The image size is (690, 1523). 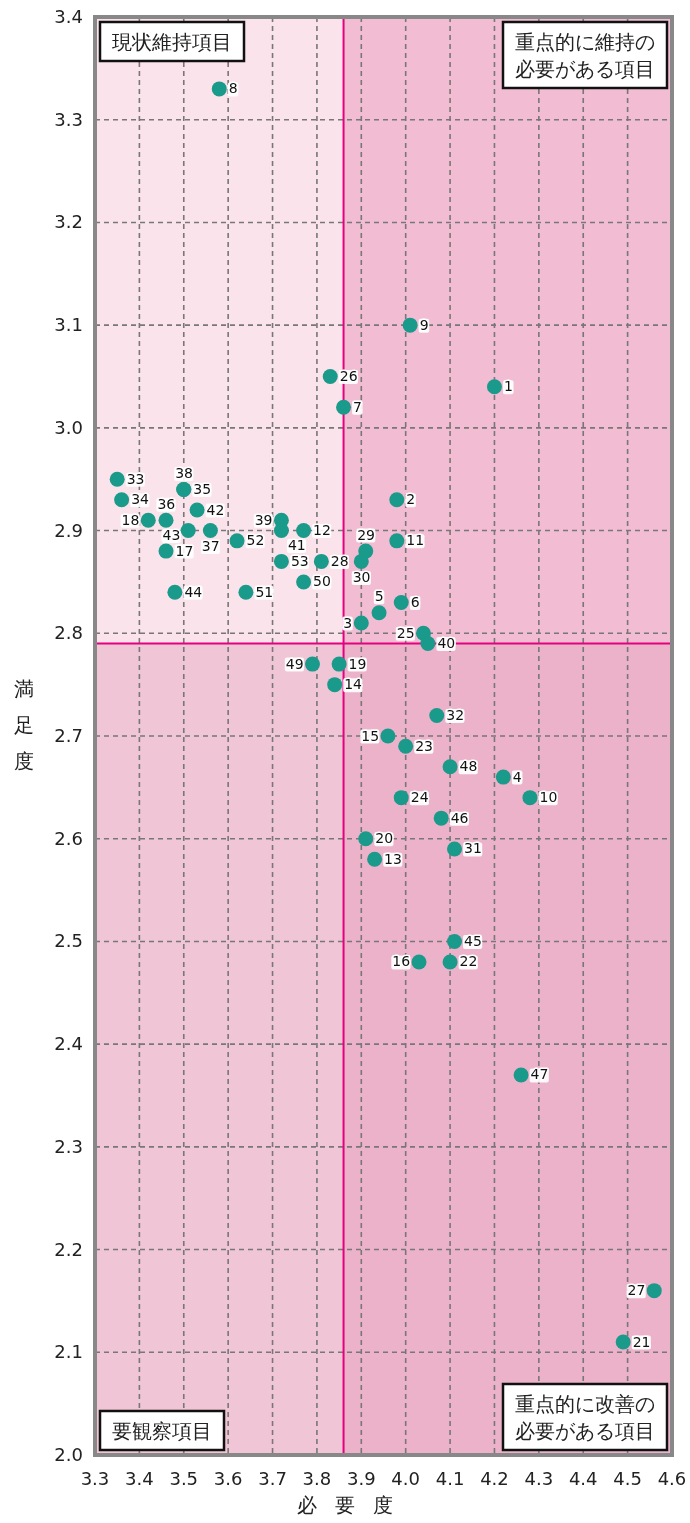 I want to click on annotation: 52, so click(x=255, y=540).